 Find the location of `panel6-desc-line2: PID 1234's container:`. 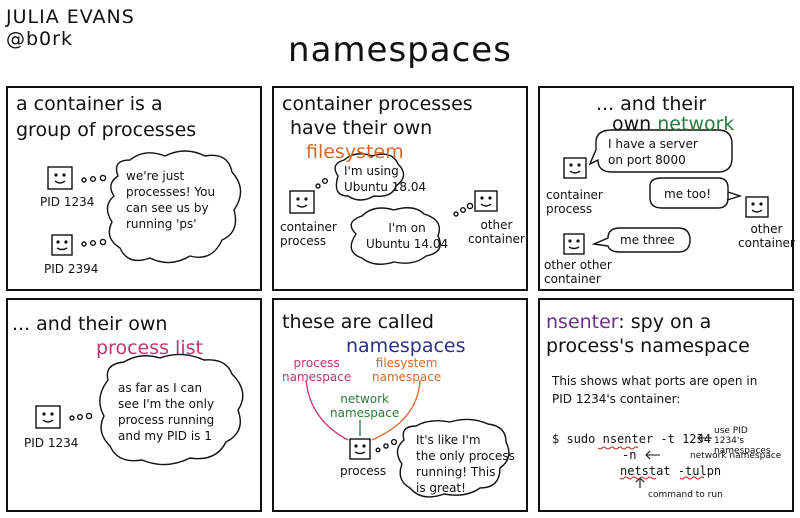

panel6-desc-line2: PID 1234's container: is located at coordinates (616, 399).